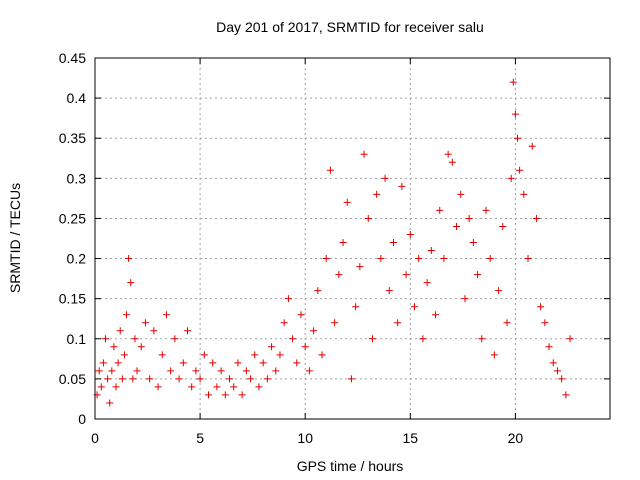 The image size is (640, 480). I want to click on y-tick-label: 0.3, so click(77, 178).